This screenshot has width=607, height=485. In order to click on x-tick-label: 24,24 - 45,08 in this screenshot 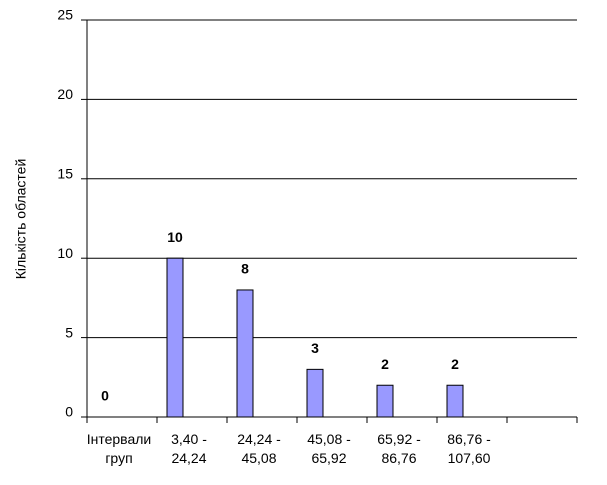, I will do `click(259, 448)`.